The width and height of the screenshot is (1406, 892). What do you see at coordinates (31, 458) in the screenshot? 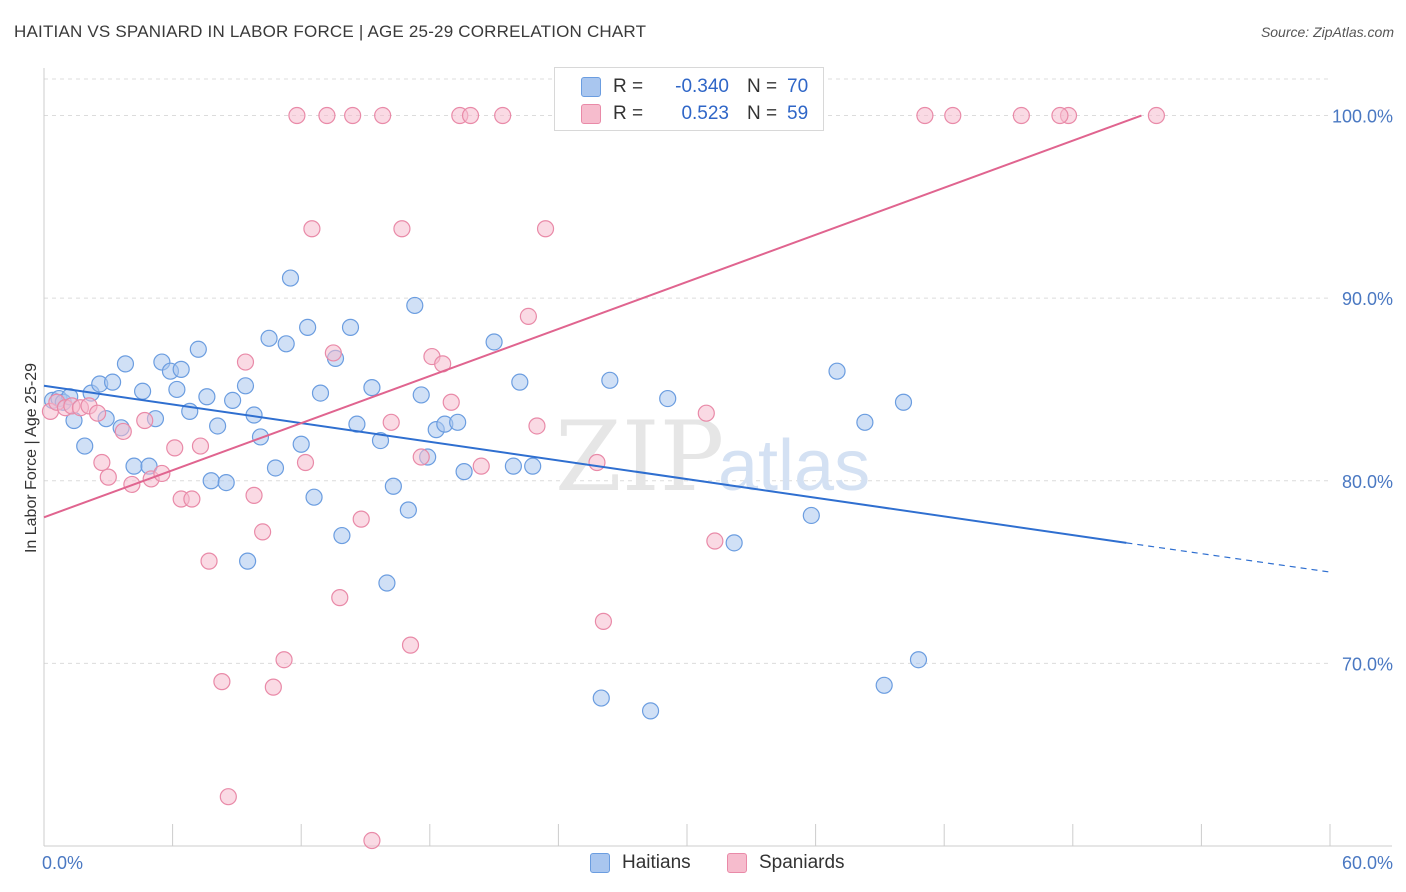
I see `y-axis-label: In Labor Force | Age 25-29` at bounding box center [31, 458].